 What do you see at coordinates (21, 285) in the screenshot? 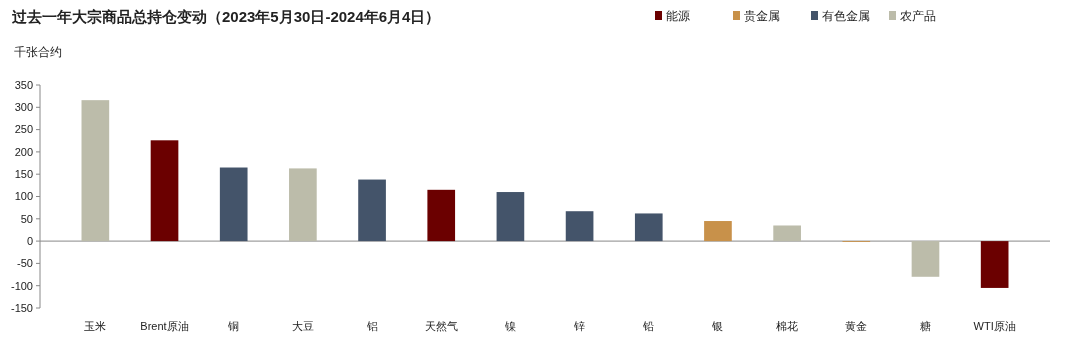
I see `y-tick-label: -100` at bounding box center [21, 285].